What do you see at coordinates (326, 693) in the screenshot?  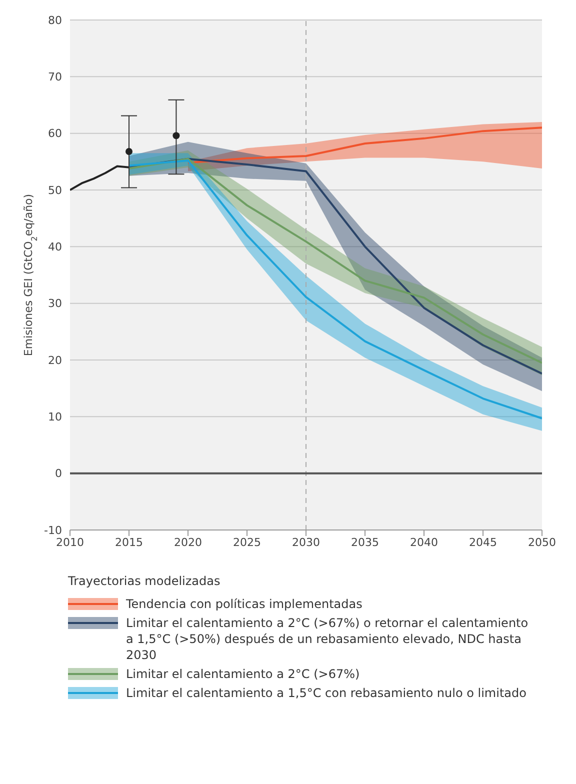 I see `legend-label: Limitar el calentamiento a 1,5°C con rebasamiento nulo o limitado` at bounding box center [326, 693].